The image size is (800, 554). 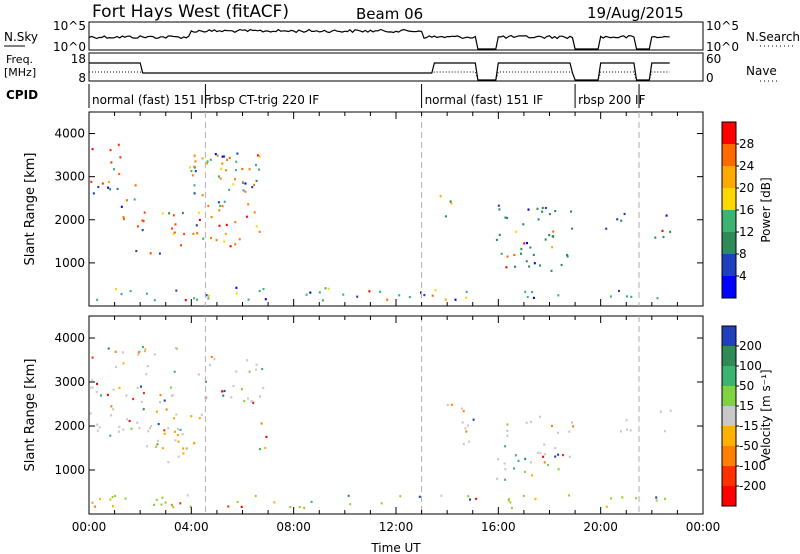 What do you see at coordinates (766, 209) in the screenshot?
I see `colorbar-title: Power [dB]` at bounding box center [766, 209].